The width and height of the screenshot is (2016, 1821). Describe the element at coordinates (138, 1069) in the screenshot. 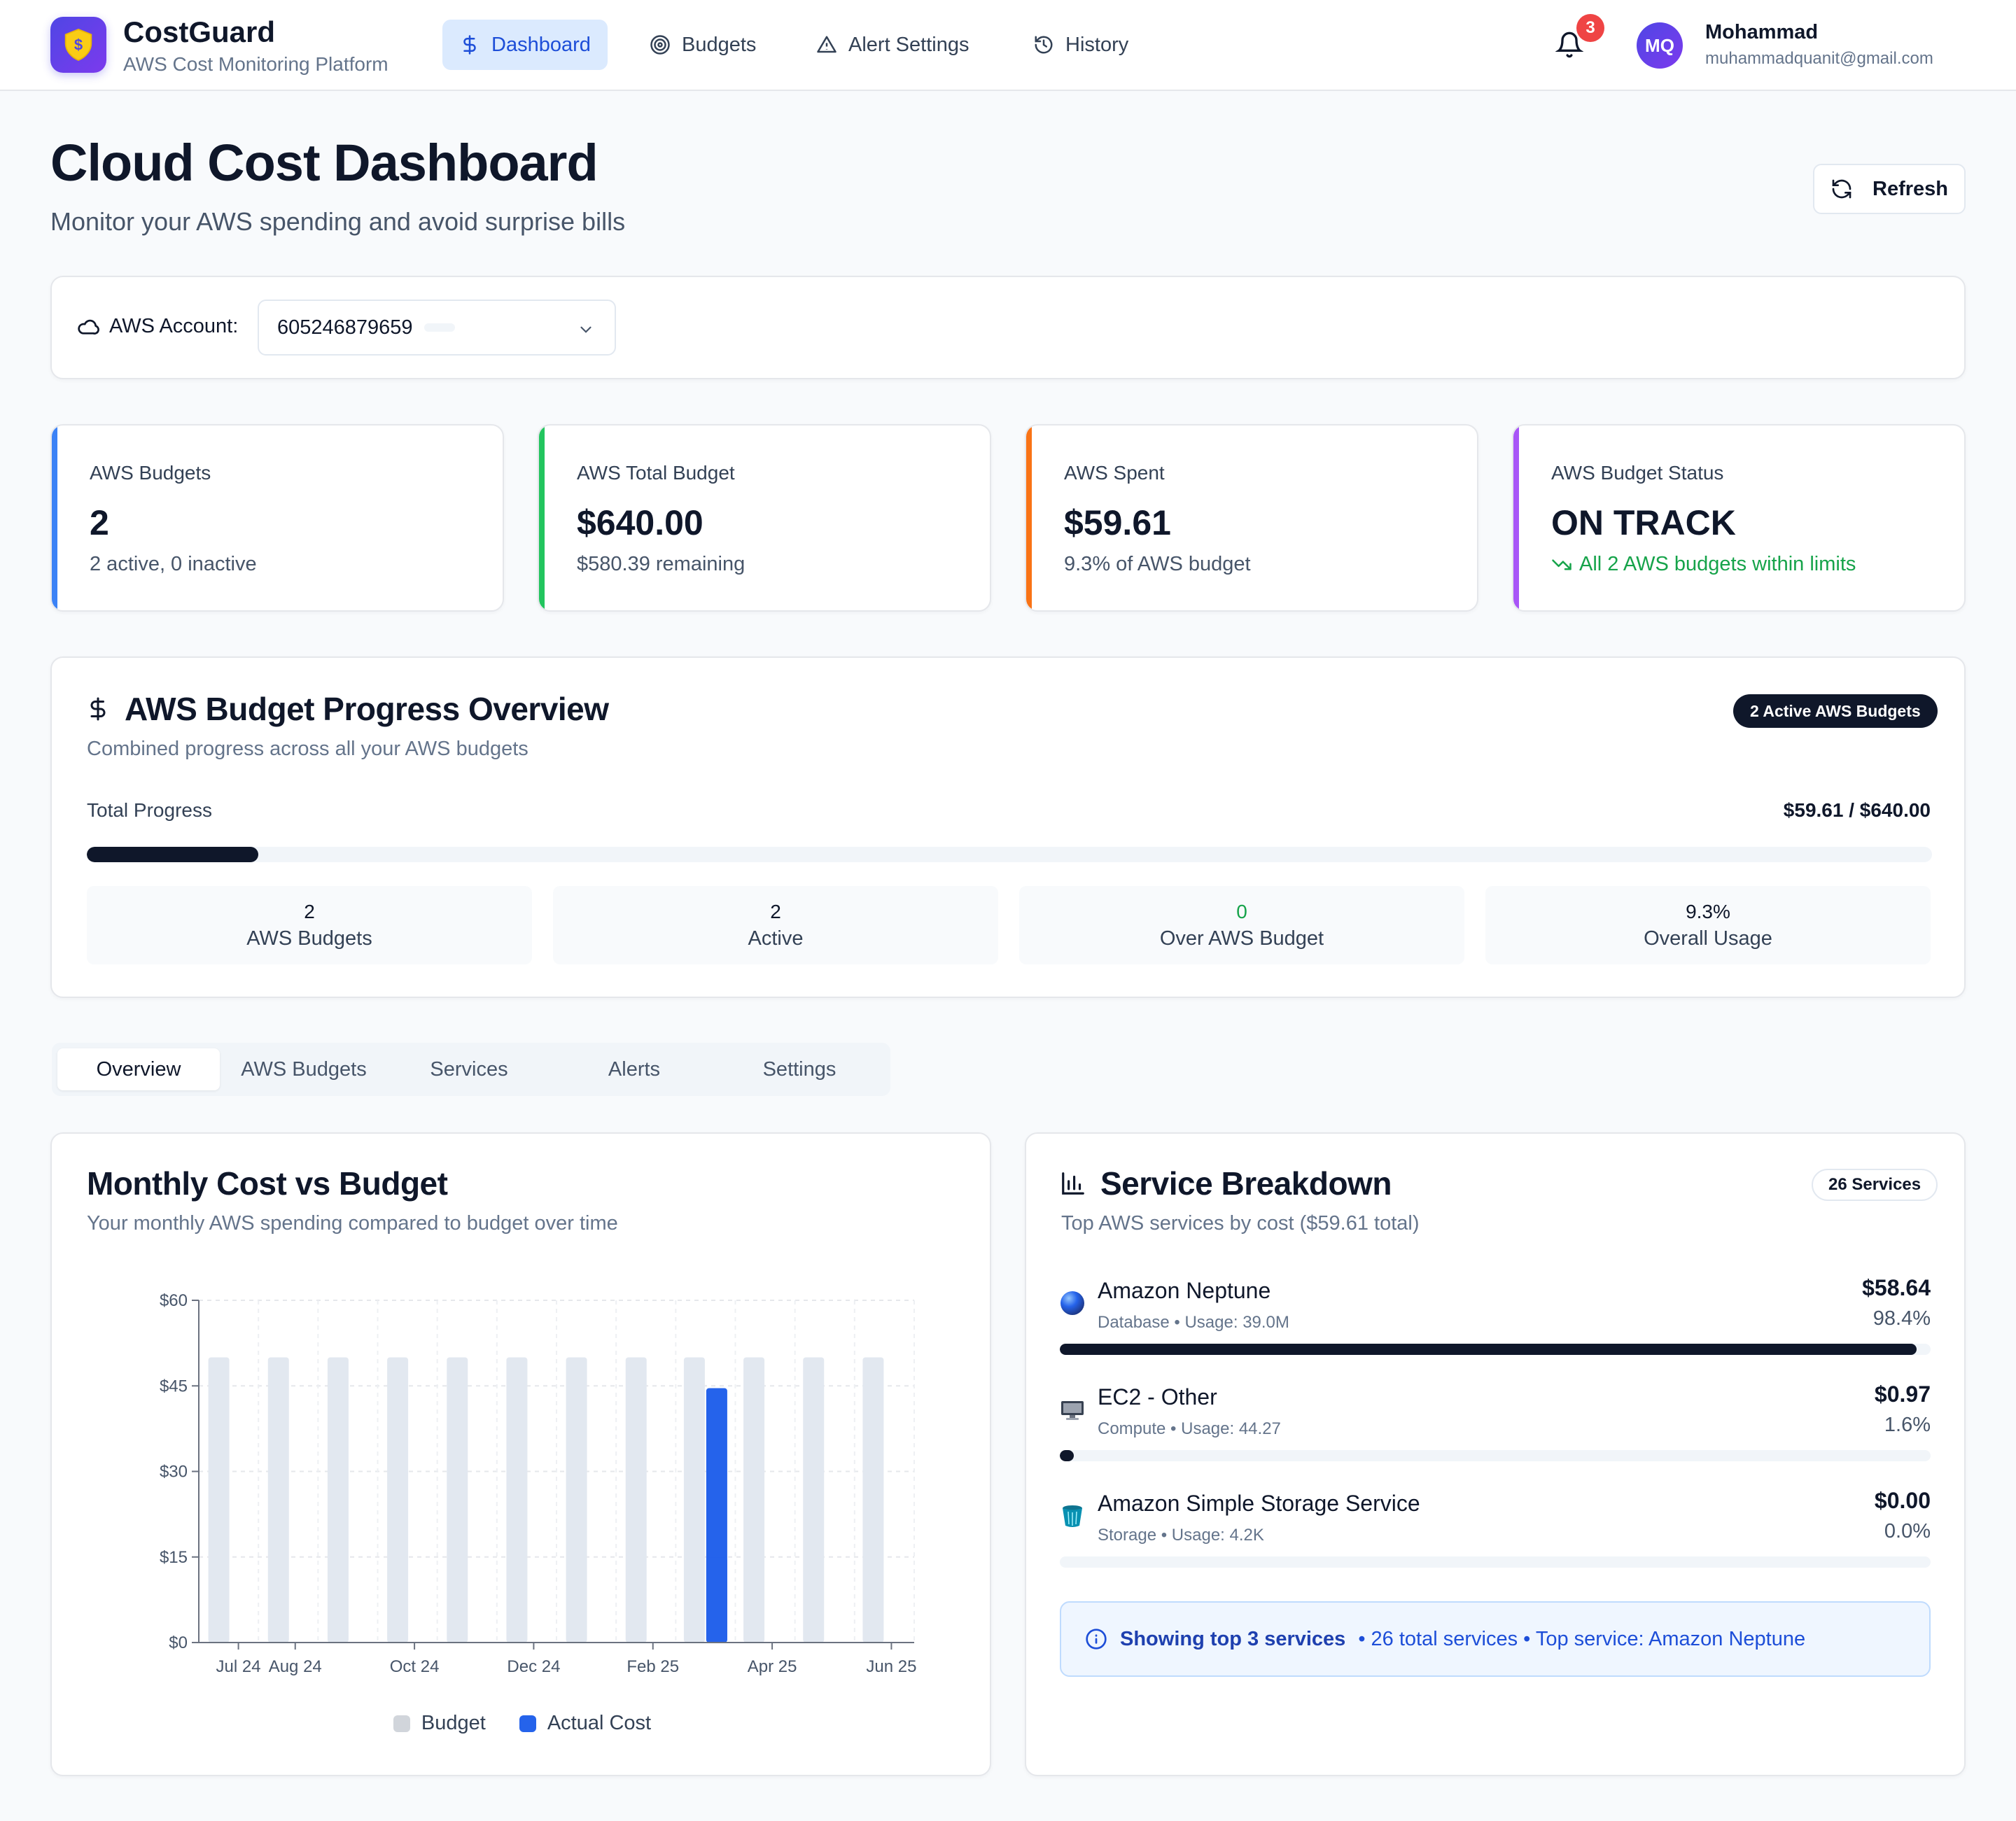

I see `tab-overview: Overview` at that location.